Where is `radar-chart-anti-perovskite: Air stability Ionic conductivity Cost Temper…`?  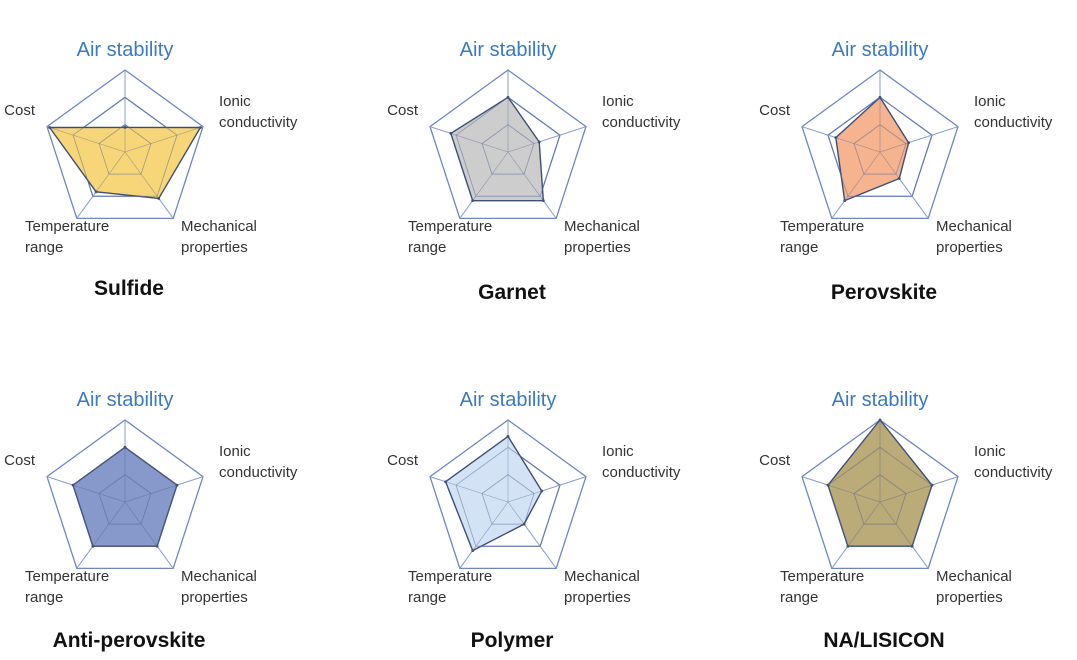
radar-chart-anti-perovskite: Air stability Ionic conductivity Cost Temper… is located at coordinates (151, 520).